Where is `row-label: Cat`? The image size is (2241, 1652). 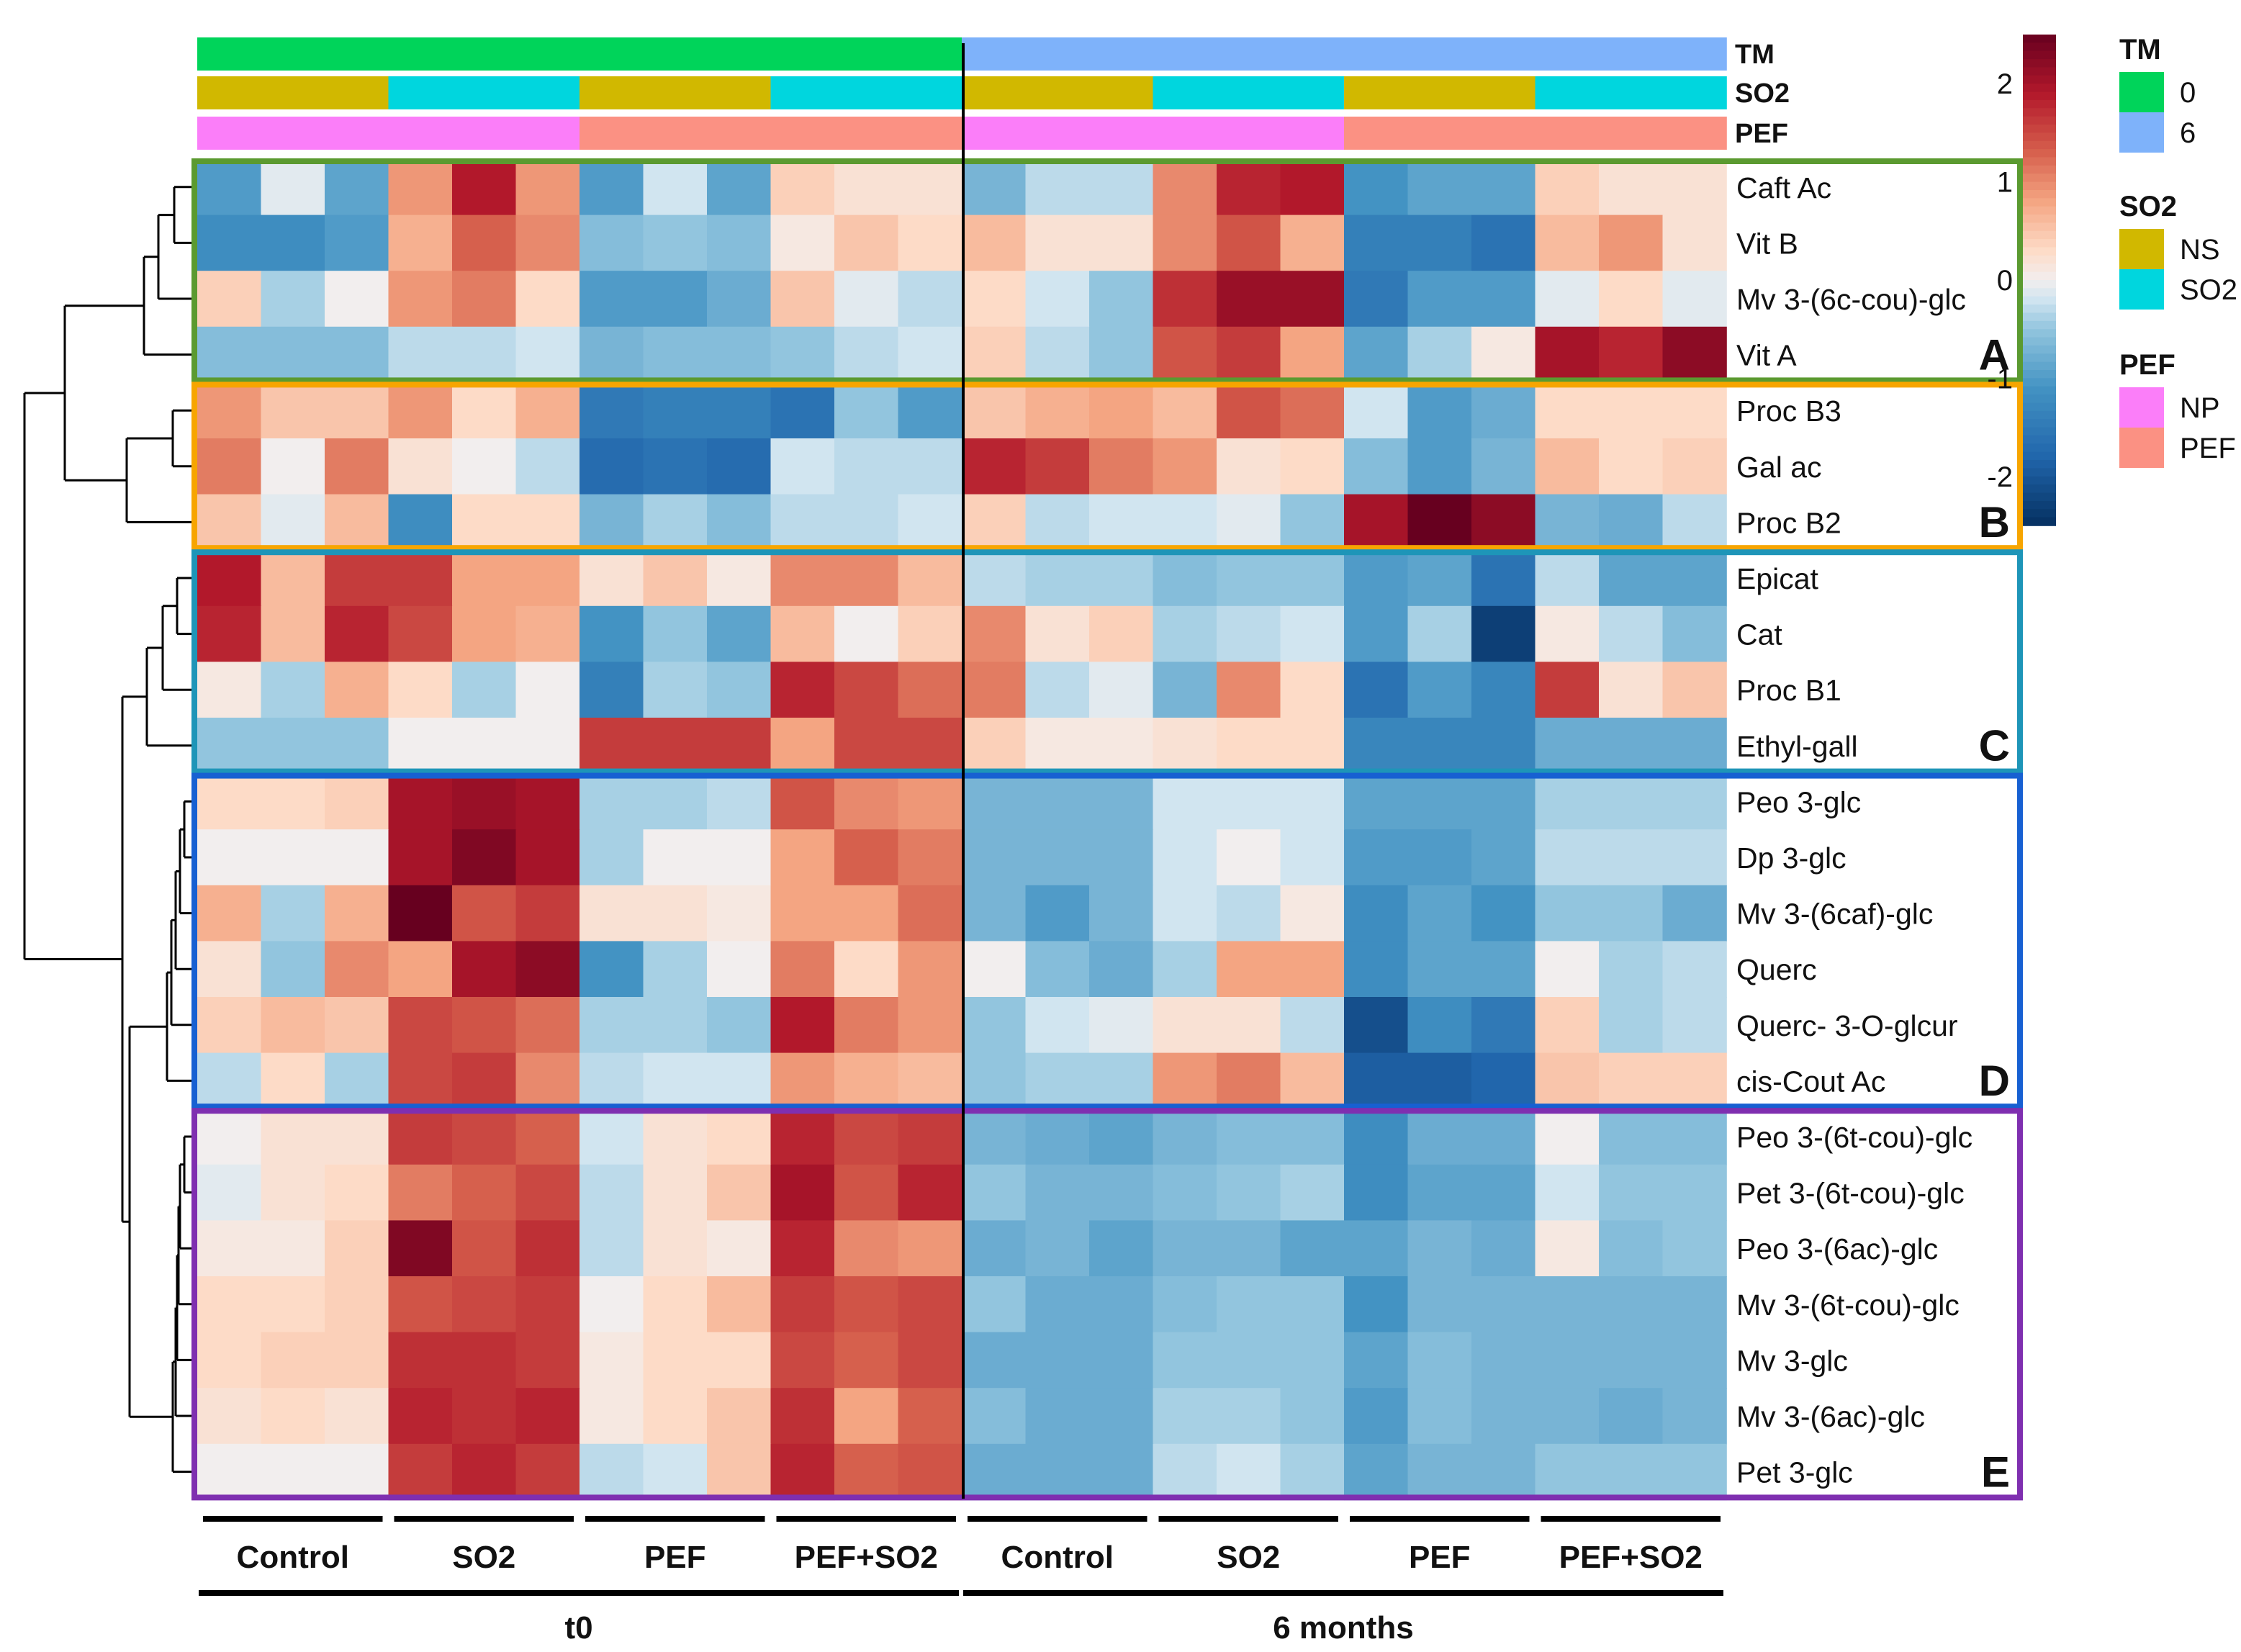 row-label: Cat is located at coordinates (1759, 635).